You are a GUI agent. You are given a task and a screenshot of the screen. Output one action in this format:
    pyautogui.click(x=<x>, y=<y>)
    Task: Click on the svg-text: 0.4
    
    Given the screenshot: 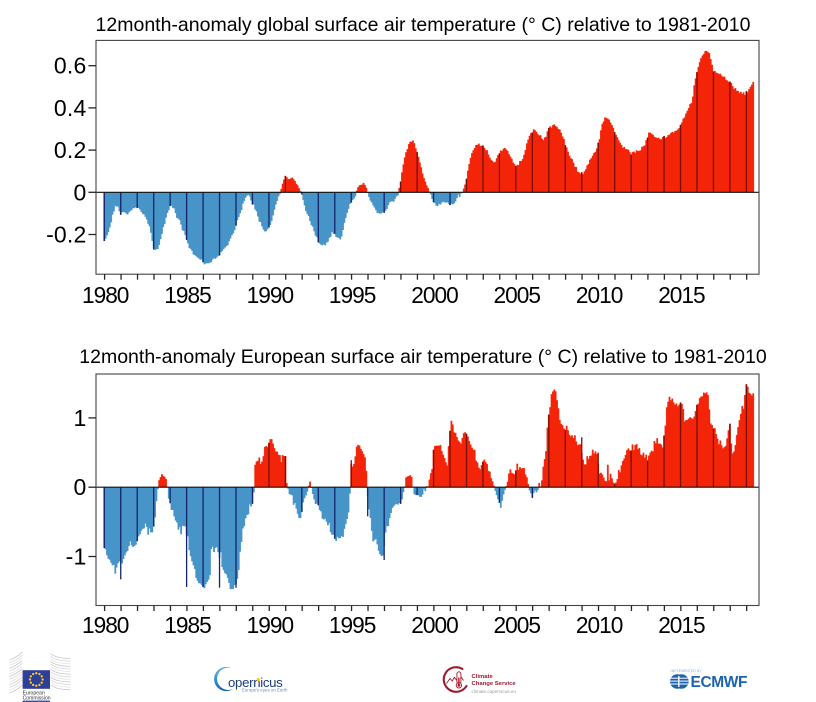 What is the action you would take?
    pyautogui.click(x=70, y=108)
    